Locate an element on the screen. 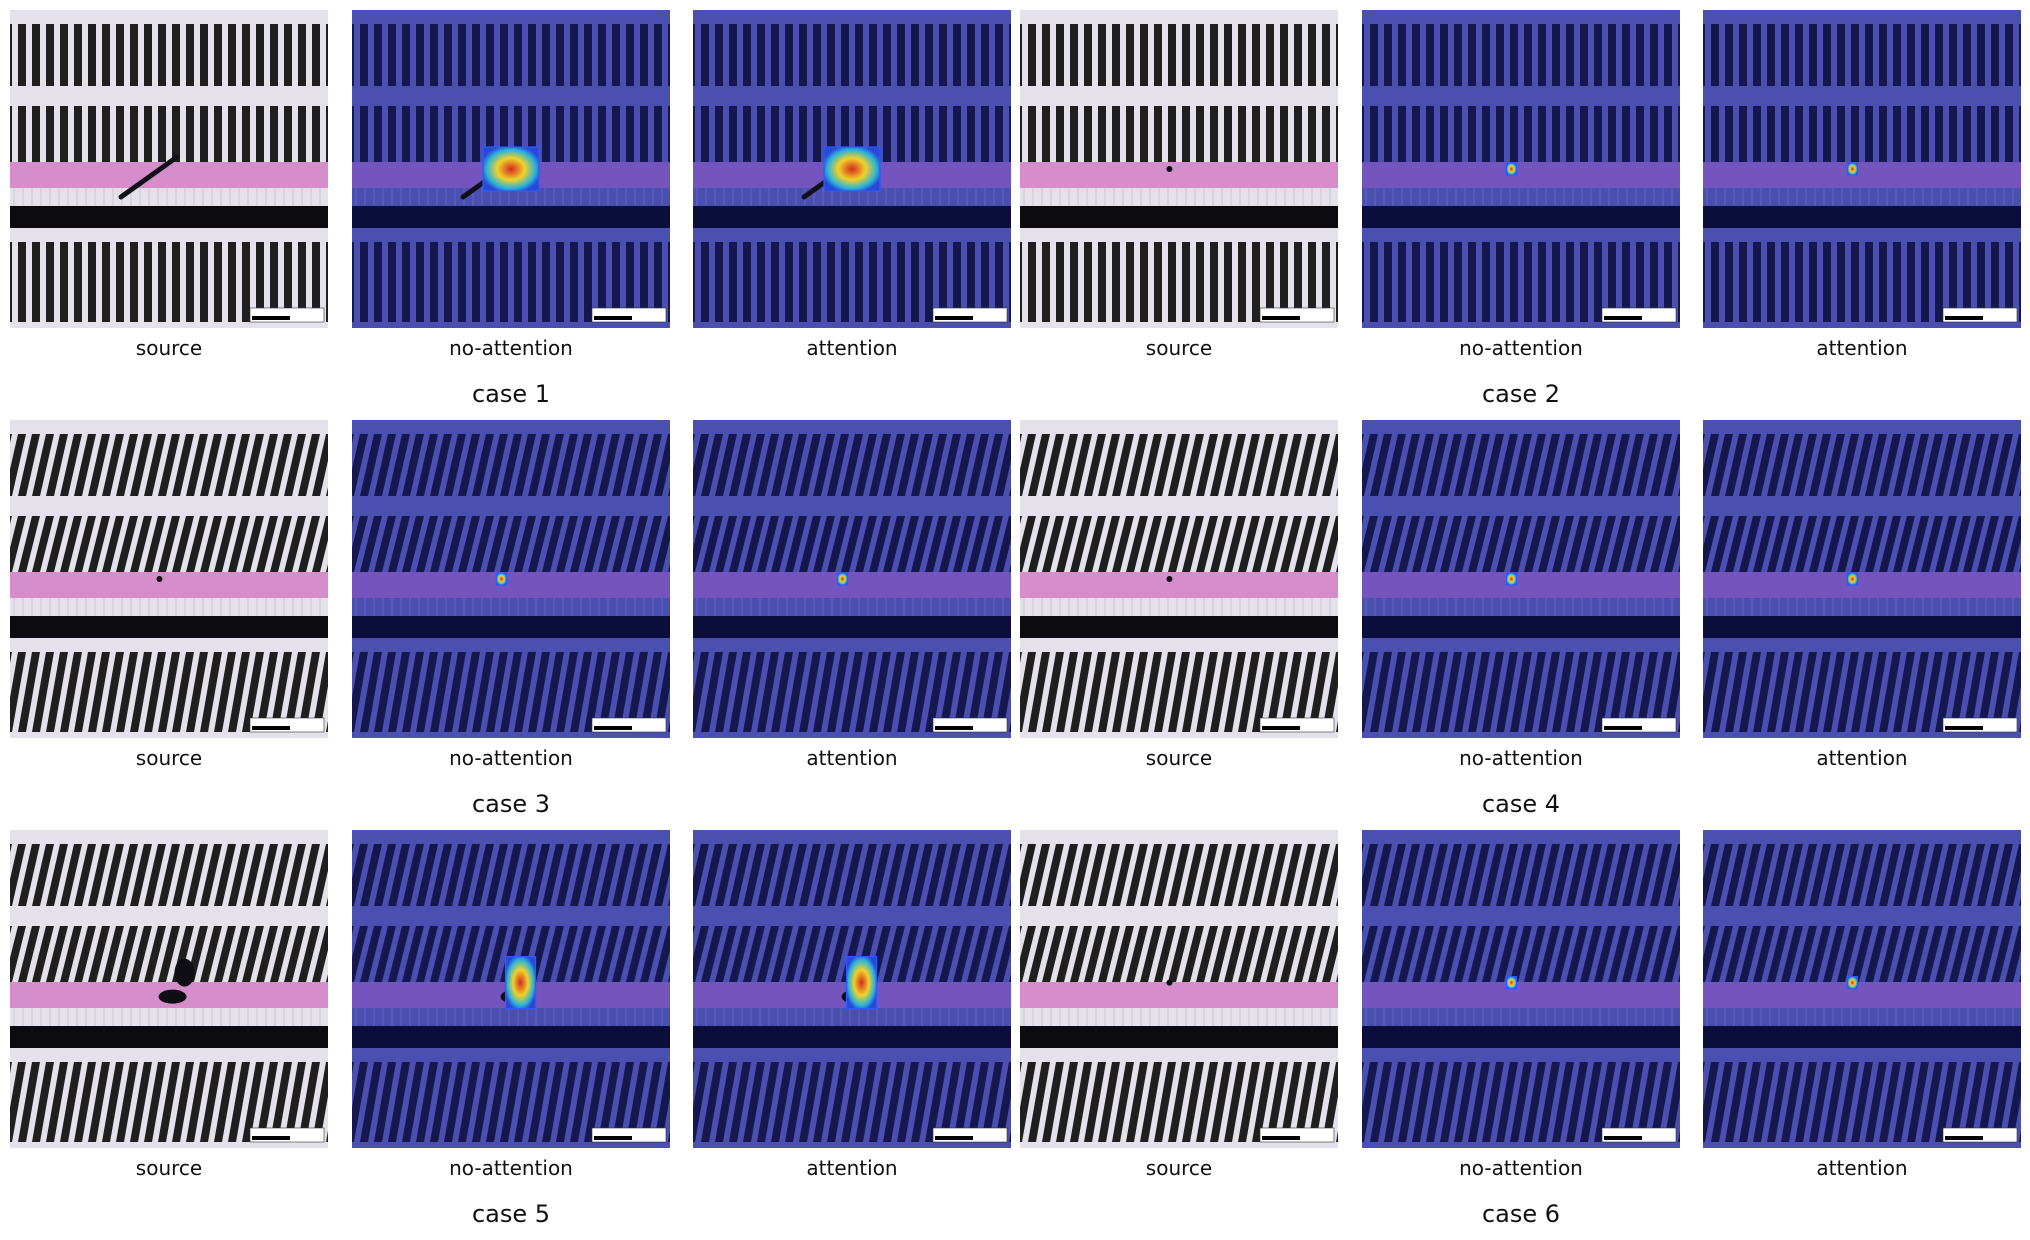 The image size is (2030, 1240). case-label: case 2 is located at coordinates (1521, 394).